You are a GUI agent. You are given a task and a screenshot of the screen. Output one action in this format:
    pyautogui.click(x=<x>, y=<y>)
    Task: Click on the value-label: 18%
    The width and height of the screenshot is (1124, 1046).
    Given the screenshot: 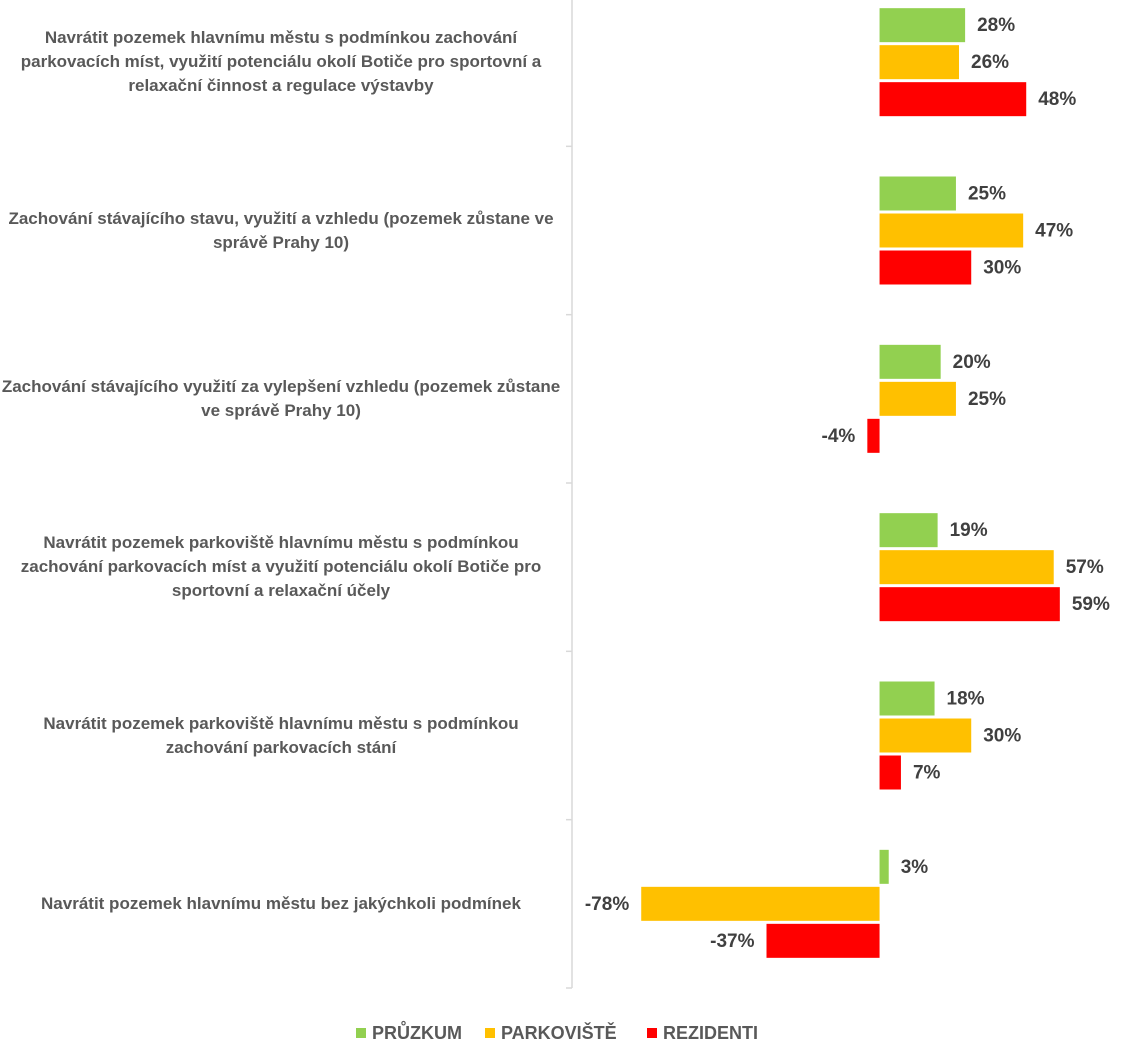 What is the action you would take?
    pyautogui.click(x=966, y=699)
    